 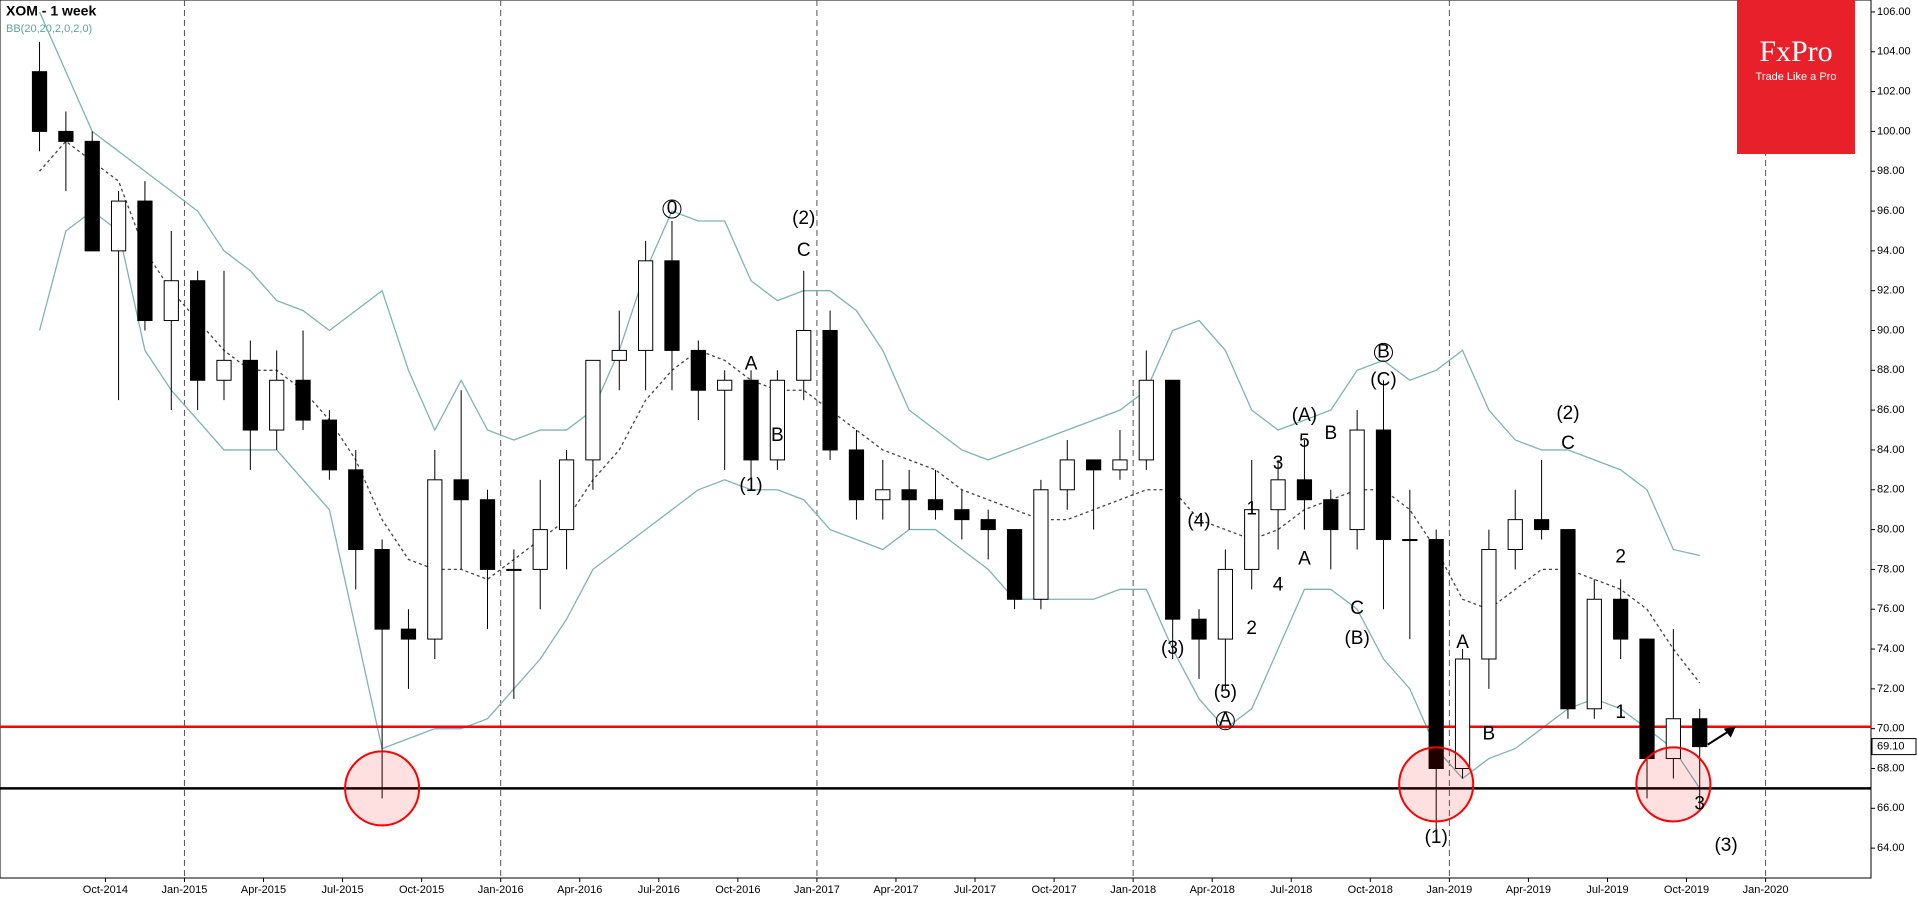 What do you see at coordinates (1620, 556) in the screenshot?
I see `wave-label: 2` at bounding box center [1620, 556].